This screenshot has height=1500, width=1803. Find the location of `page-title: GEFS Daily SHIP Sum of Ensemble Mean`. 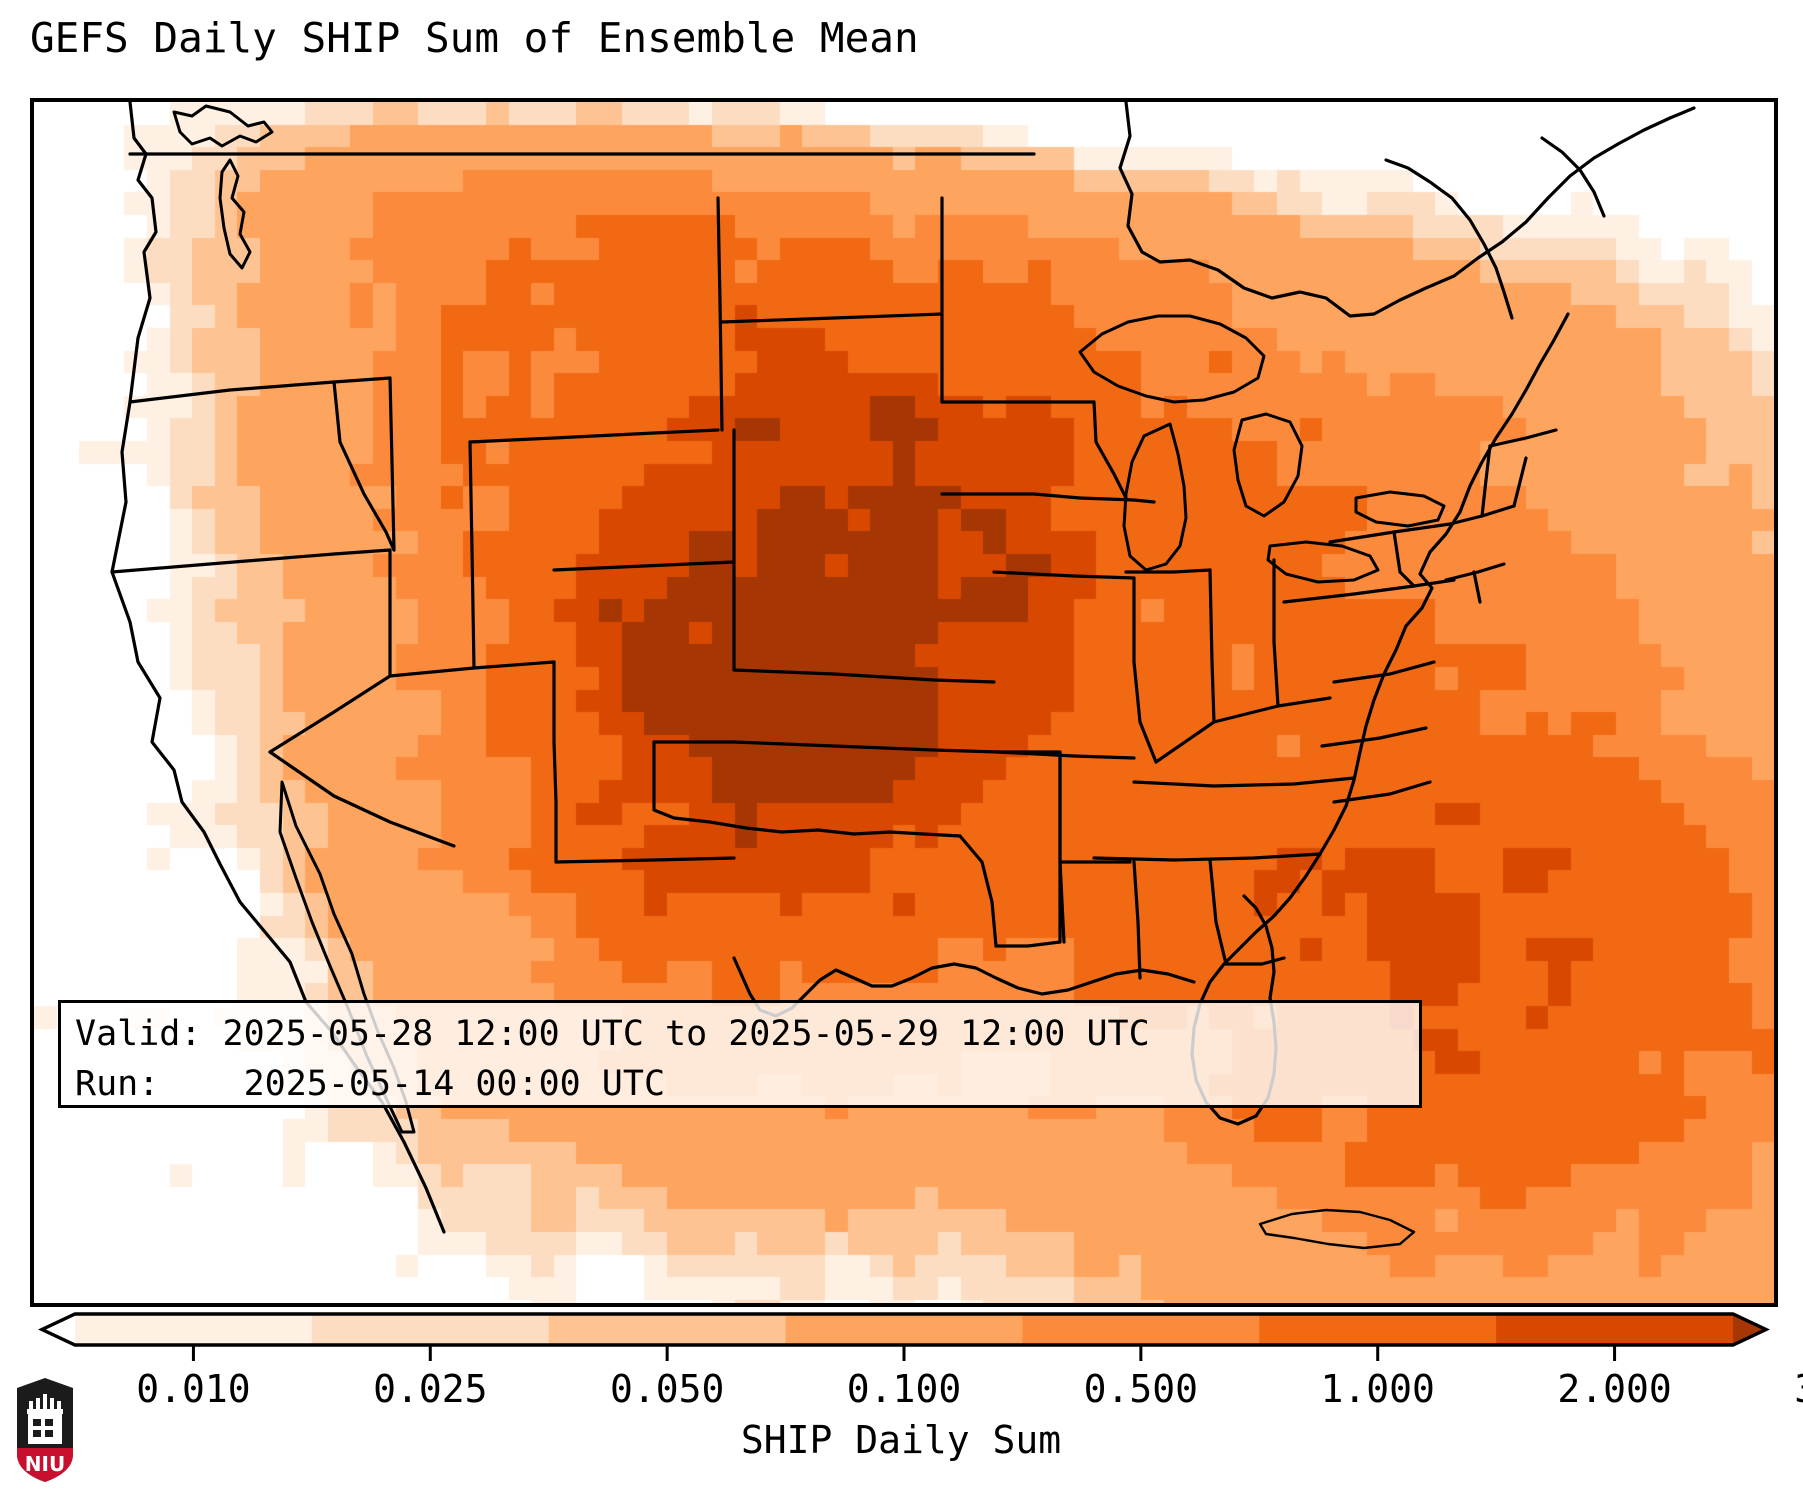

page-title: GEFS Daily SHIP Sum of Ensemble Mean is located at coordinates (474, 38).